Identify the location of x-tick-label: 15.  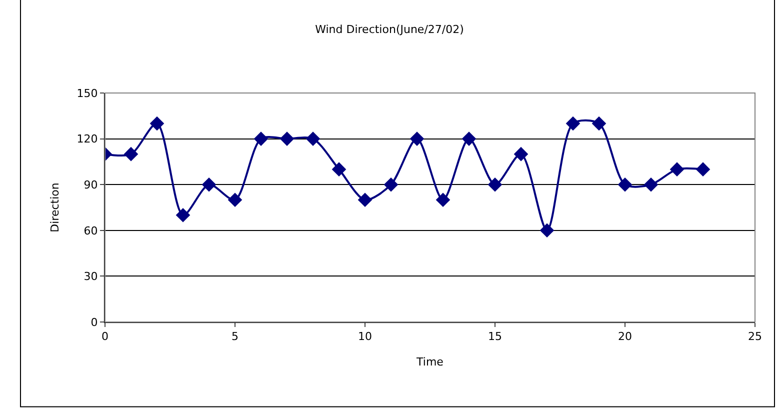
(495, 337).